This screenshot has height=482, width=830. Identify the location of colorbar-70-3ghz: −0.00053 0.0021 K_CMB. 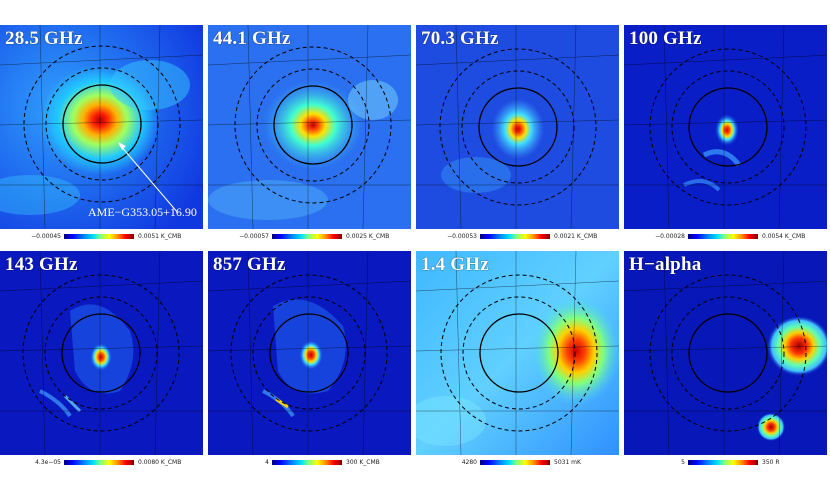
(517, 237).